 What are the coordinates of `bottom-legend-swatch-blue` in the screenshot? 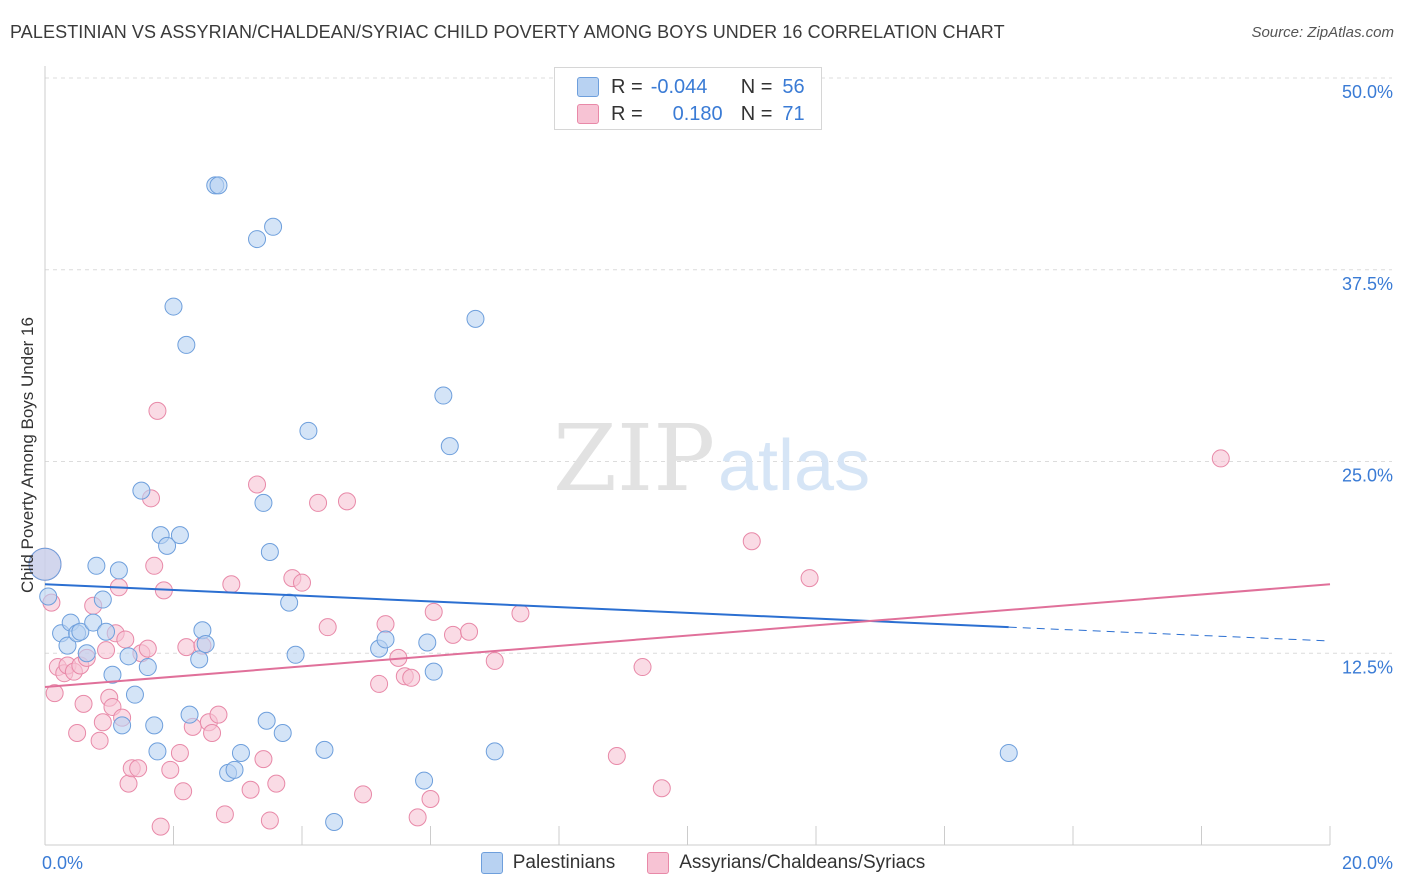 It's located at (491, 863).